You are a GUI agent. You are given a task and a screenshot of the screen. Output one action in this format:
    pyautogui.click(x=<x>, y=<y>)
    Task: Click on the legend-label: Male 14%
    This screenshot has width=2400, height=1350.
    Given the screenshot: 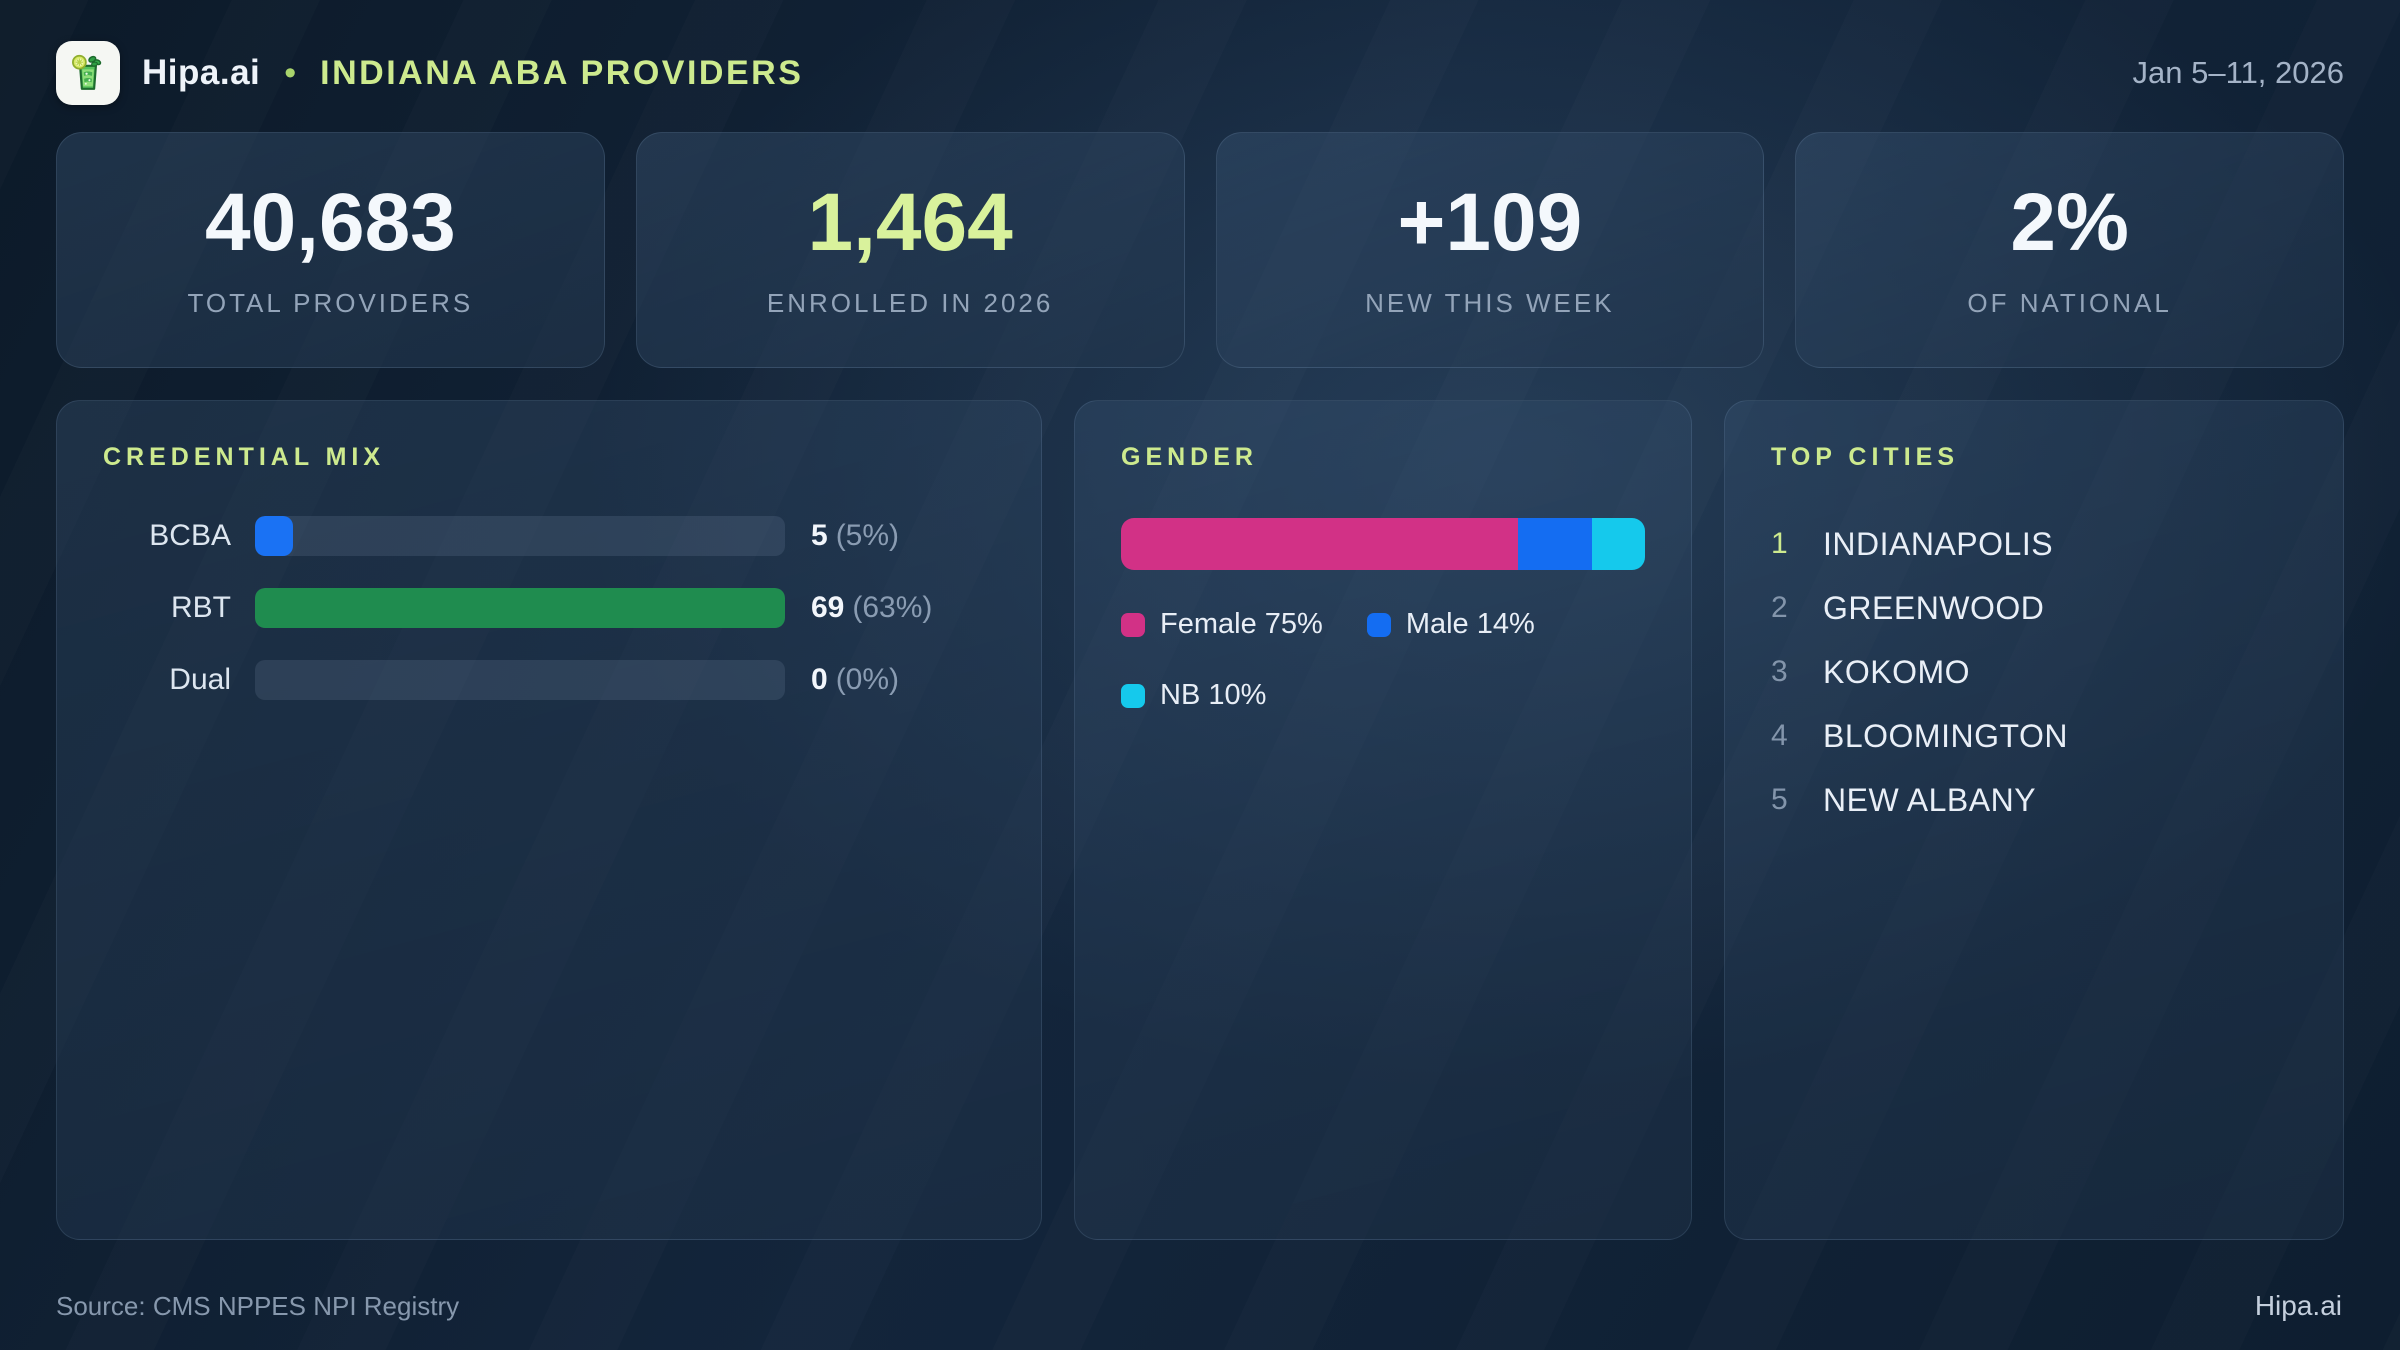 What is the action you would take?
    pyautogui.click(x=1470, y=624)
    